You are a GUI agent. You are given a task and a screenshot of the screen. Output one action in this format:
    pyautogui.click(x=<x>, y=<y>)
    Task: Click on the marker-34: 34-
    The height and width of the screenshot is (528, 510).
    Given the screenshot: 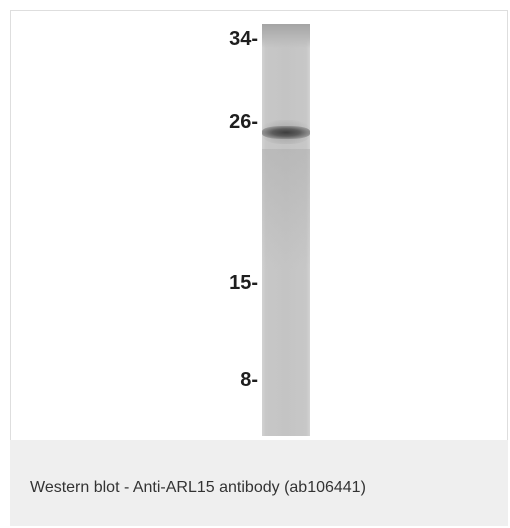 What is the action you would take?
    pyautogui.click(x=243, y=39)
    